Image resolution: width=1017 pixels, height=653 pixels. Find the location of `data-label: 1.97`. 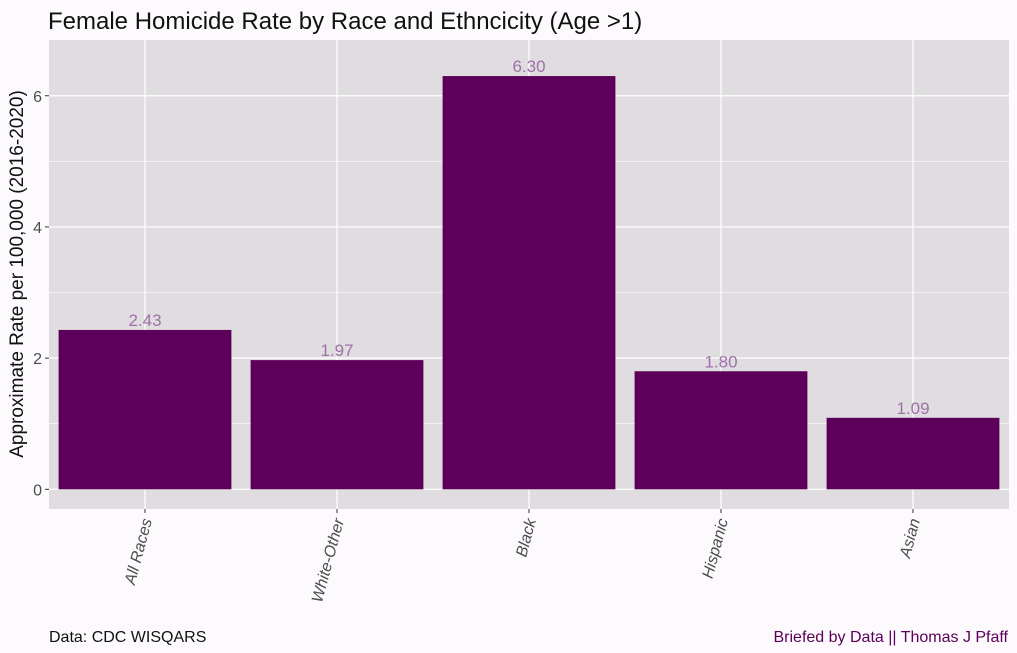

data-label: 1.97 is located at coordinates (336, 350).